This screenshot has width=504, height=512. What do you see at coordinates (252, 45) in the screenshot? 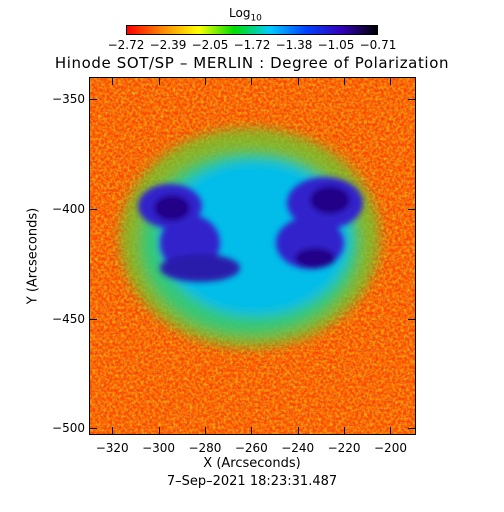
I see `colorbar-tick-label: −1.72` at bounding box center [252, 45].